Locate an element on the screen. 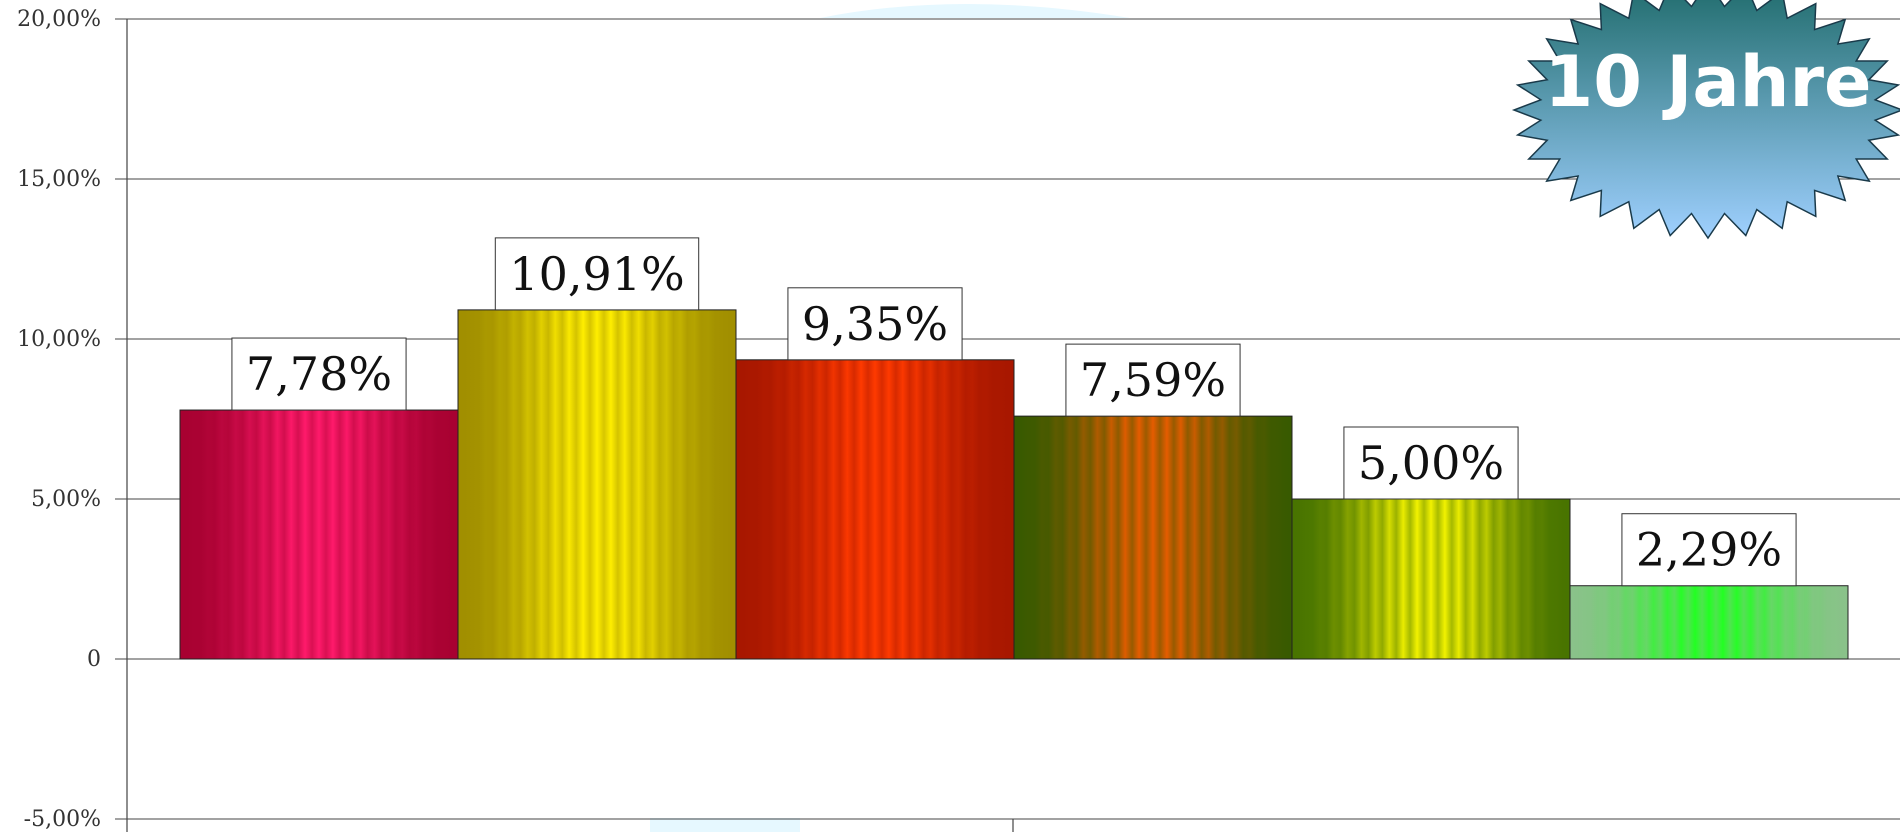 The image size is (1900, 832). y-tick-label: 0 is located at coordinates (94, 659).